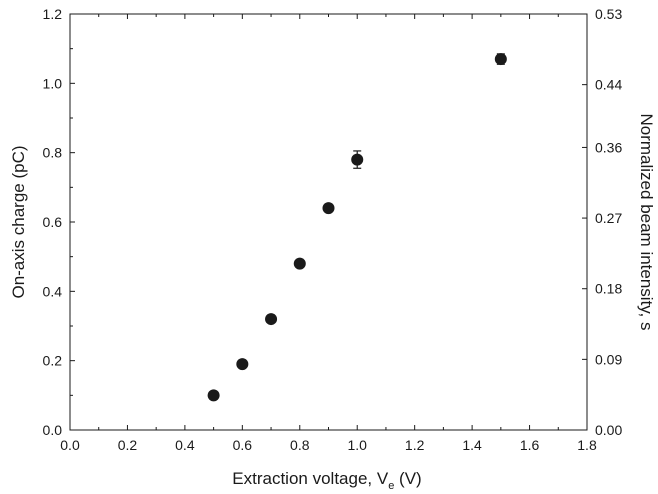 The height and width of the screenshot is (494, 658). What do you see at coordinates (128, 445) in the screenshot?
I see `x-tick-label: 0.2` at bounding box center [128, 445].